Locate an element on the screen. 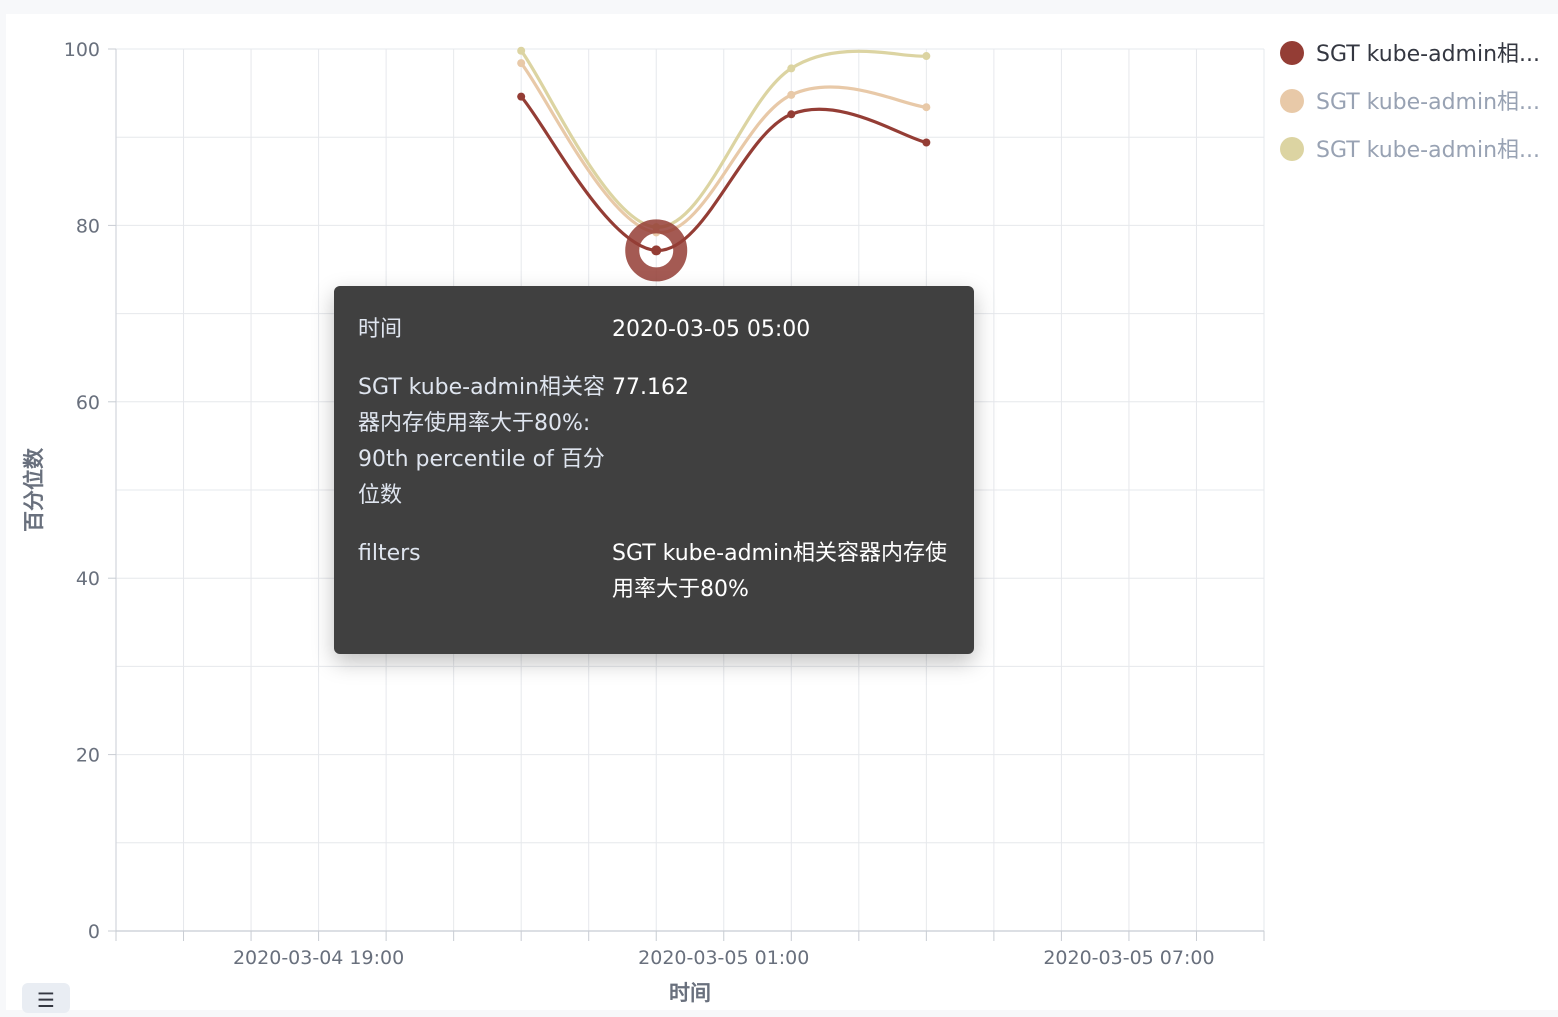 This screenshot has width=1558, height=1017. x-tick-label: 2020-03-05 07:00 is located at coordinates (1128, 958).